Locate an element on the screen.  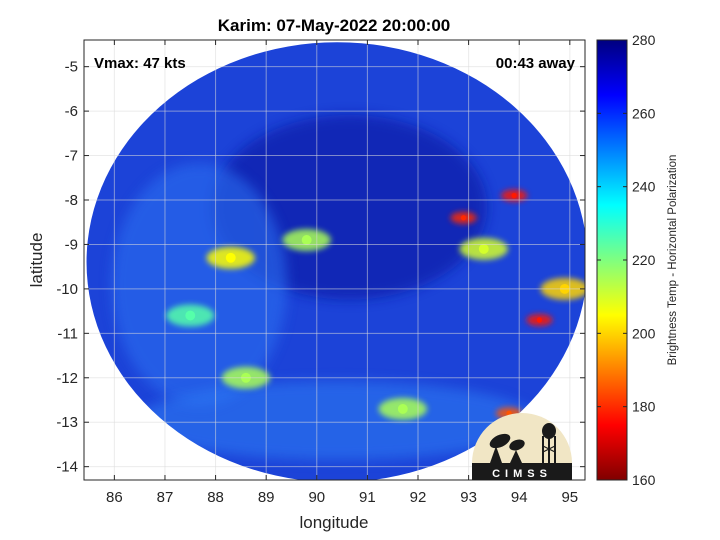
x-tick-label-5: 91 is located at coordinates (367, 497).